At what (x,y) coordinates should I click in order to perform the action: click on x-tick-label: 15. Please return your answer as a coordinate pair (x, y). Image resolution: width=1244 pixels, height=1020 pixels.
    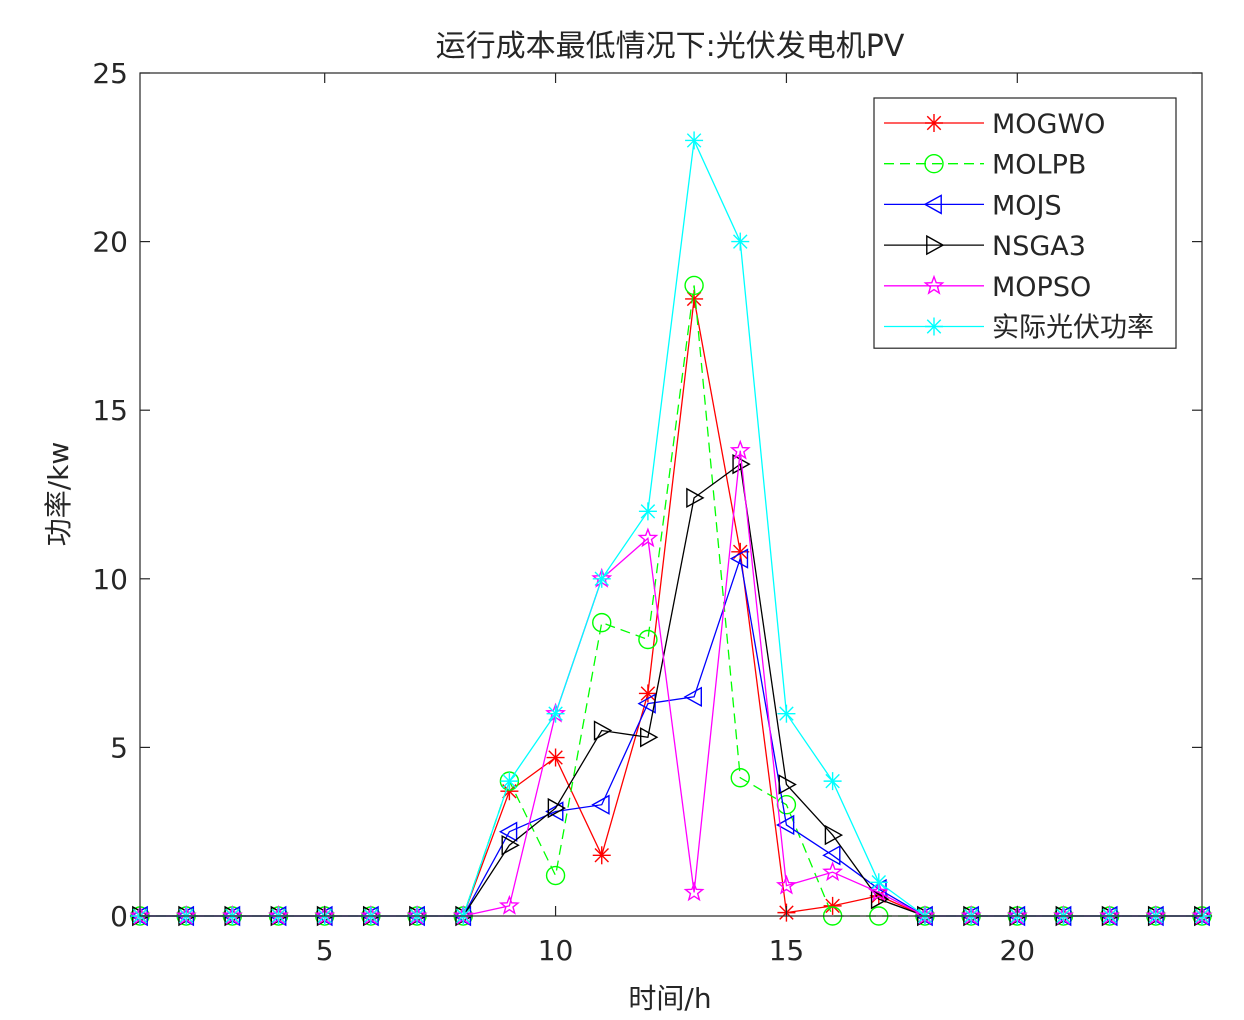
    Looking at the image, I should click on (787, 950).